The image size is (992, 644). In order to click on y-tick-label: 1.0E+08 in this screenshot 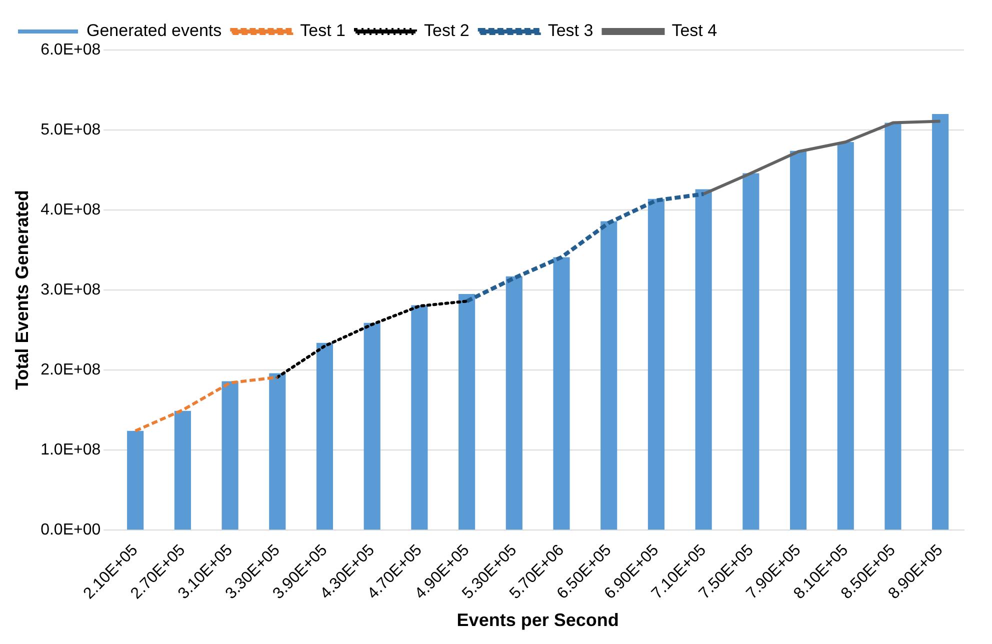, I will do `click(70, 449)`.